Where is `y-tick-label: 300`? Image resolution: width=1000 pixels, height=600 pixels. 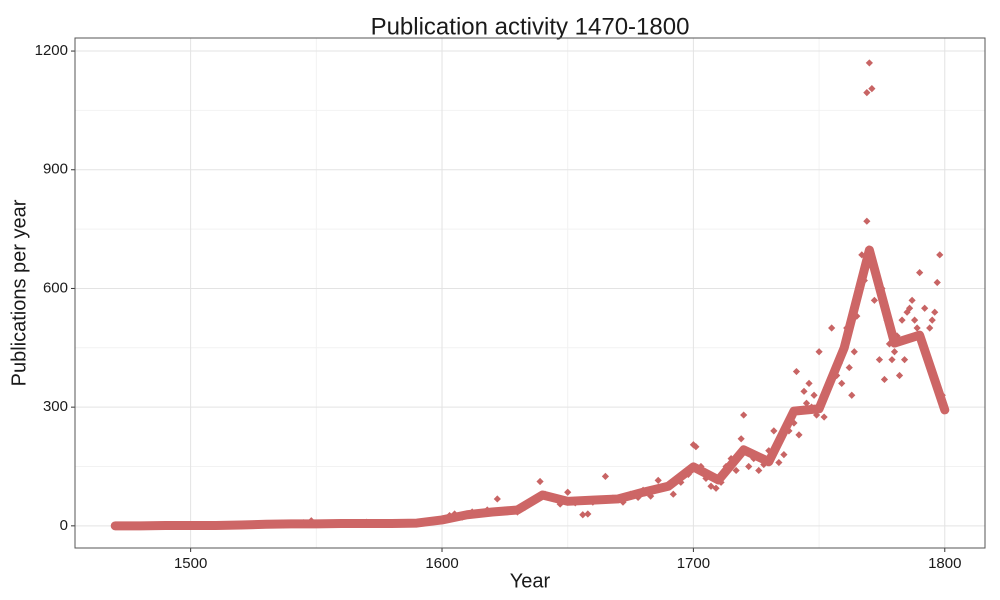
y-tick-label: 300 is located at coordinates (55, 406).